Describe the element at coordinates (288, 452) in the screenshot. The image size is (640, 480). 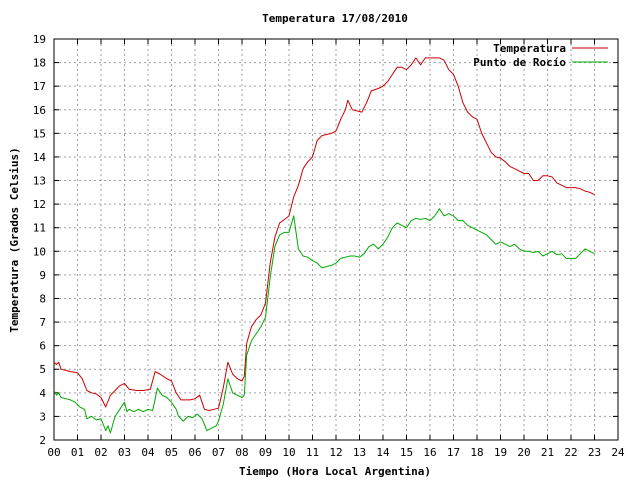
I see `x-tick-label: 10` at that location.